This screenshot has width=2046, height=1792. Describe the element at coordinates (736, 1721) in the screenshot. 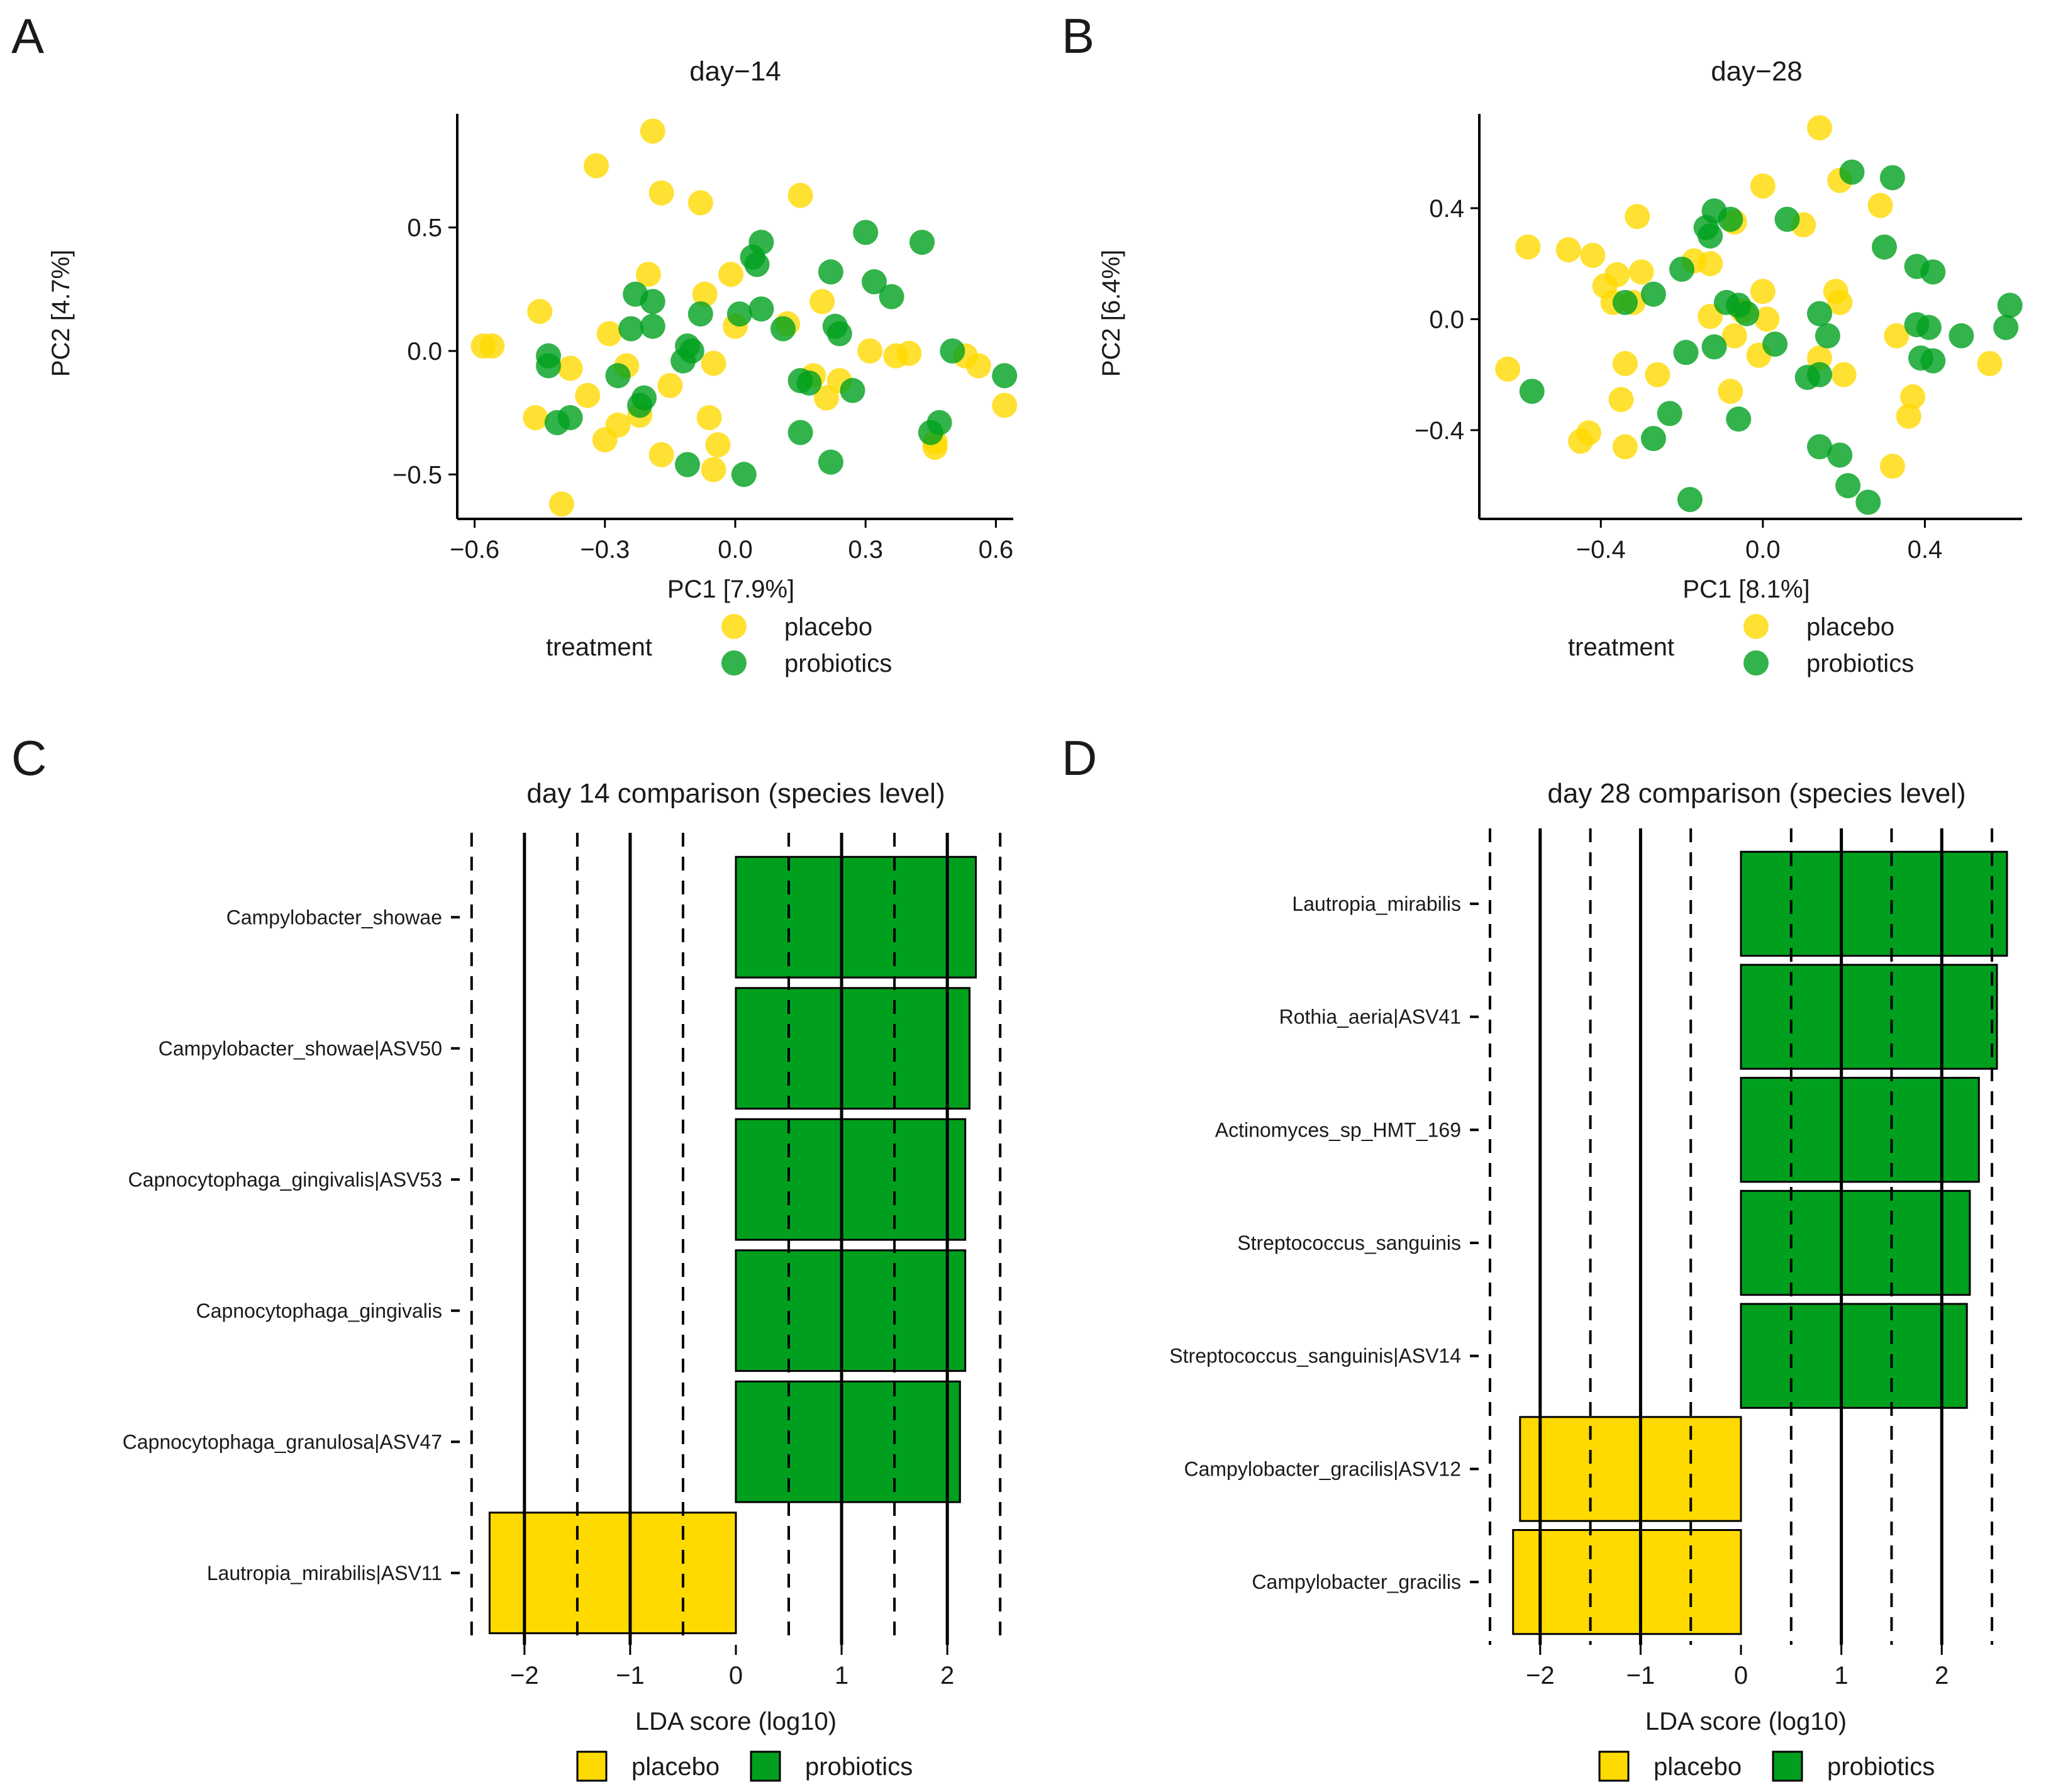

I see `x-axis-label: LDA score (log10)` at that location.